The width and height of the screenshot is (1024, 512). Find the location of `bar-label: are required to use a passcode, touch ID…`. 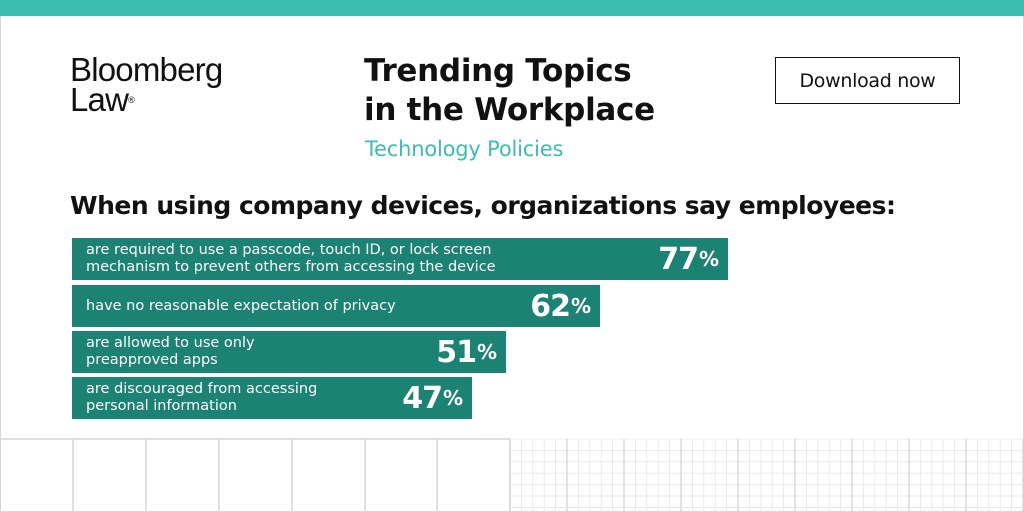

bar-label: are required to use a passcode, touch ID… is located at coordinates (291, 259).